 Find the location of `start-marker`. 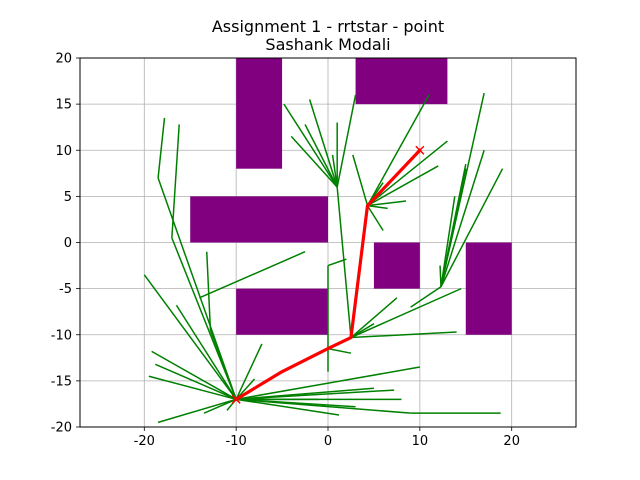

start-marker is located at coordinates (236, 399).